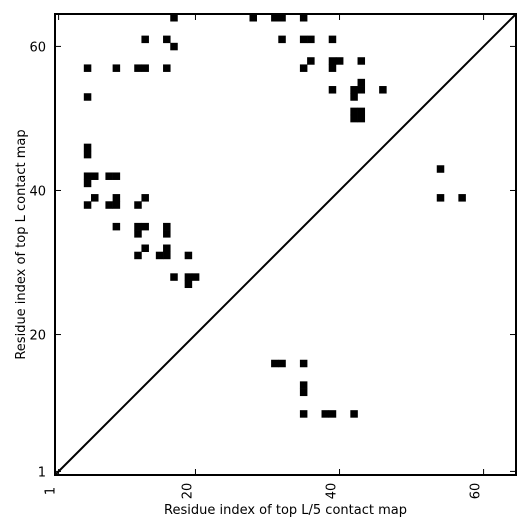 The image size is (531, 531). I want to click on y-tick-label-1: 20, so click(37, 336).